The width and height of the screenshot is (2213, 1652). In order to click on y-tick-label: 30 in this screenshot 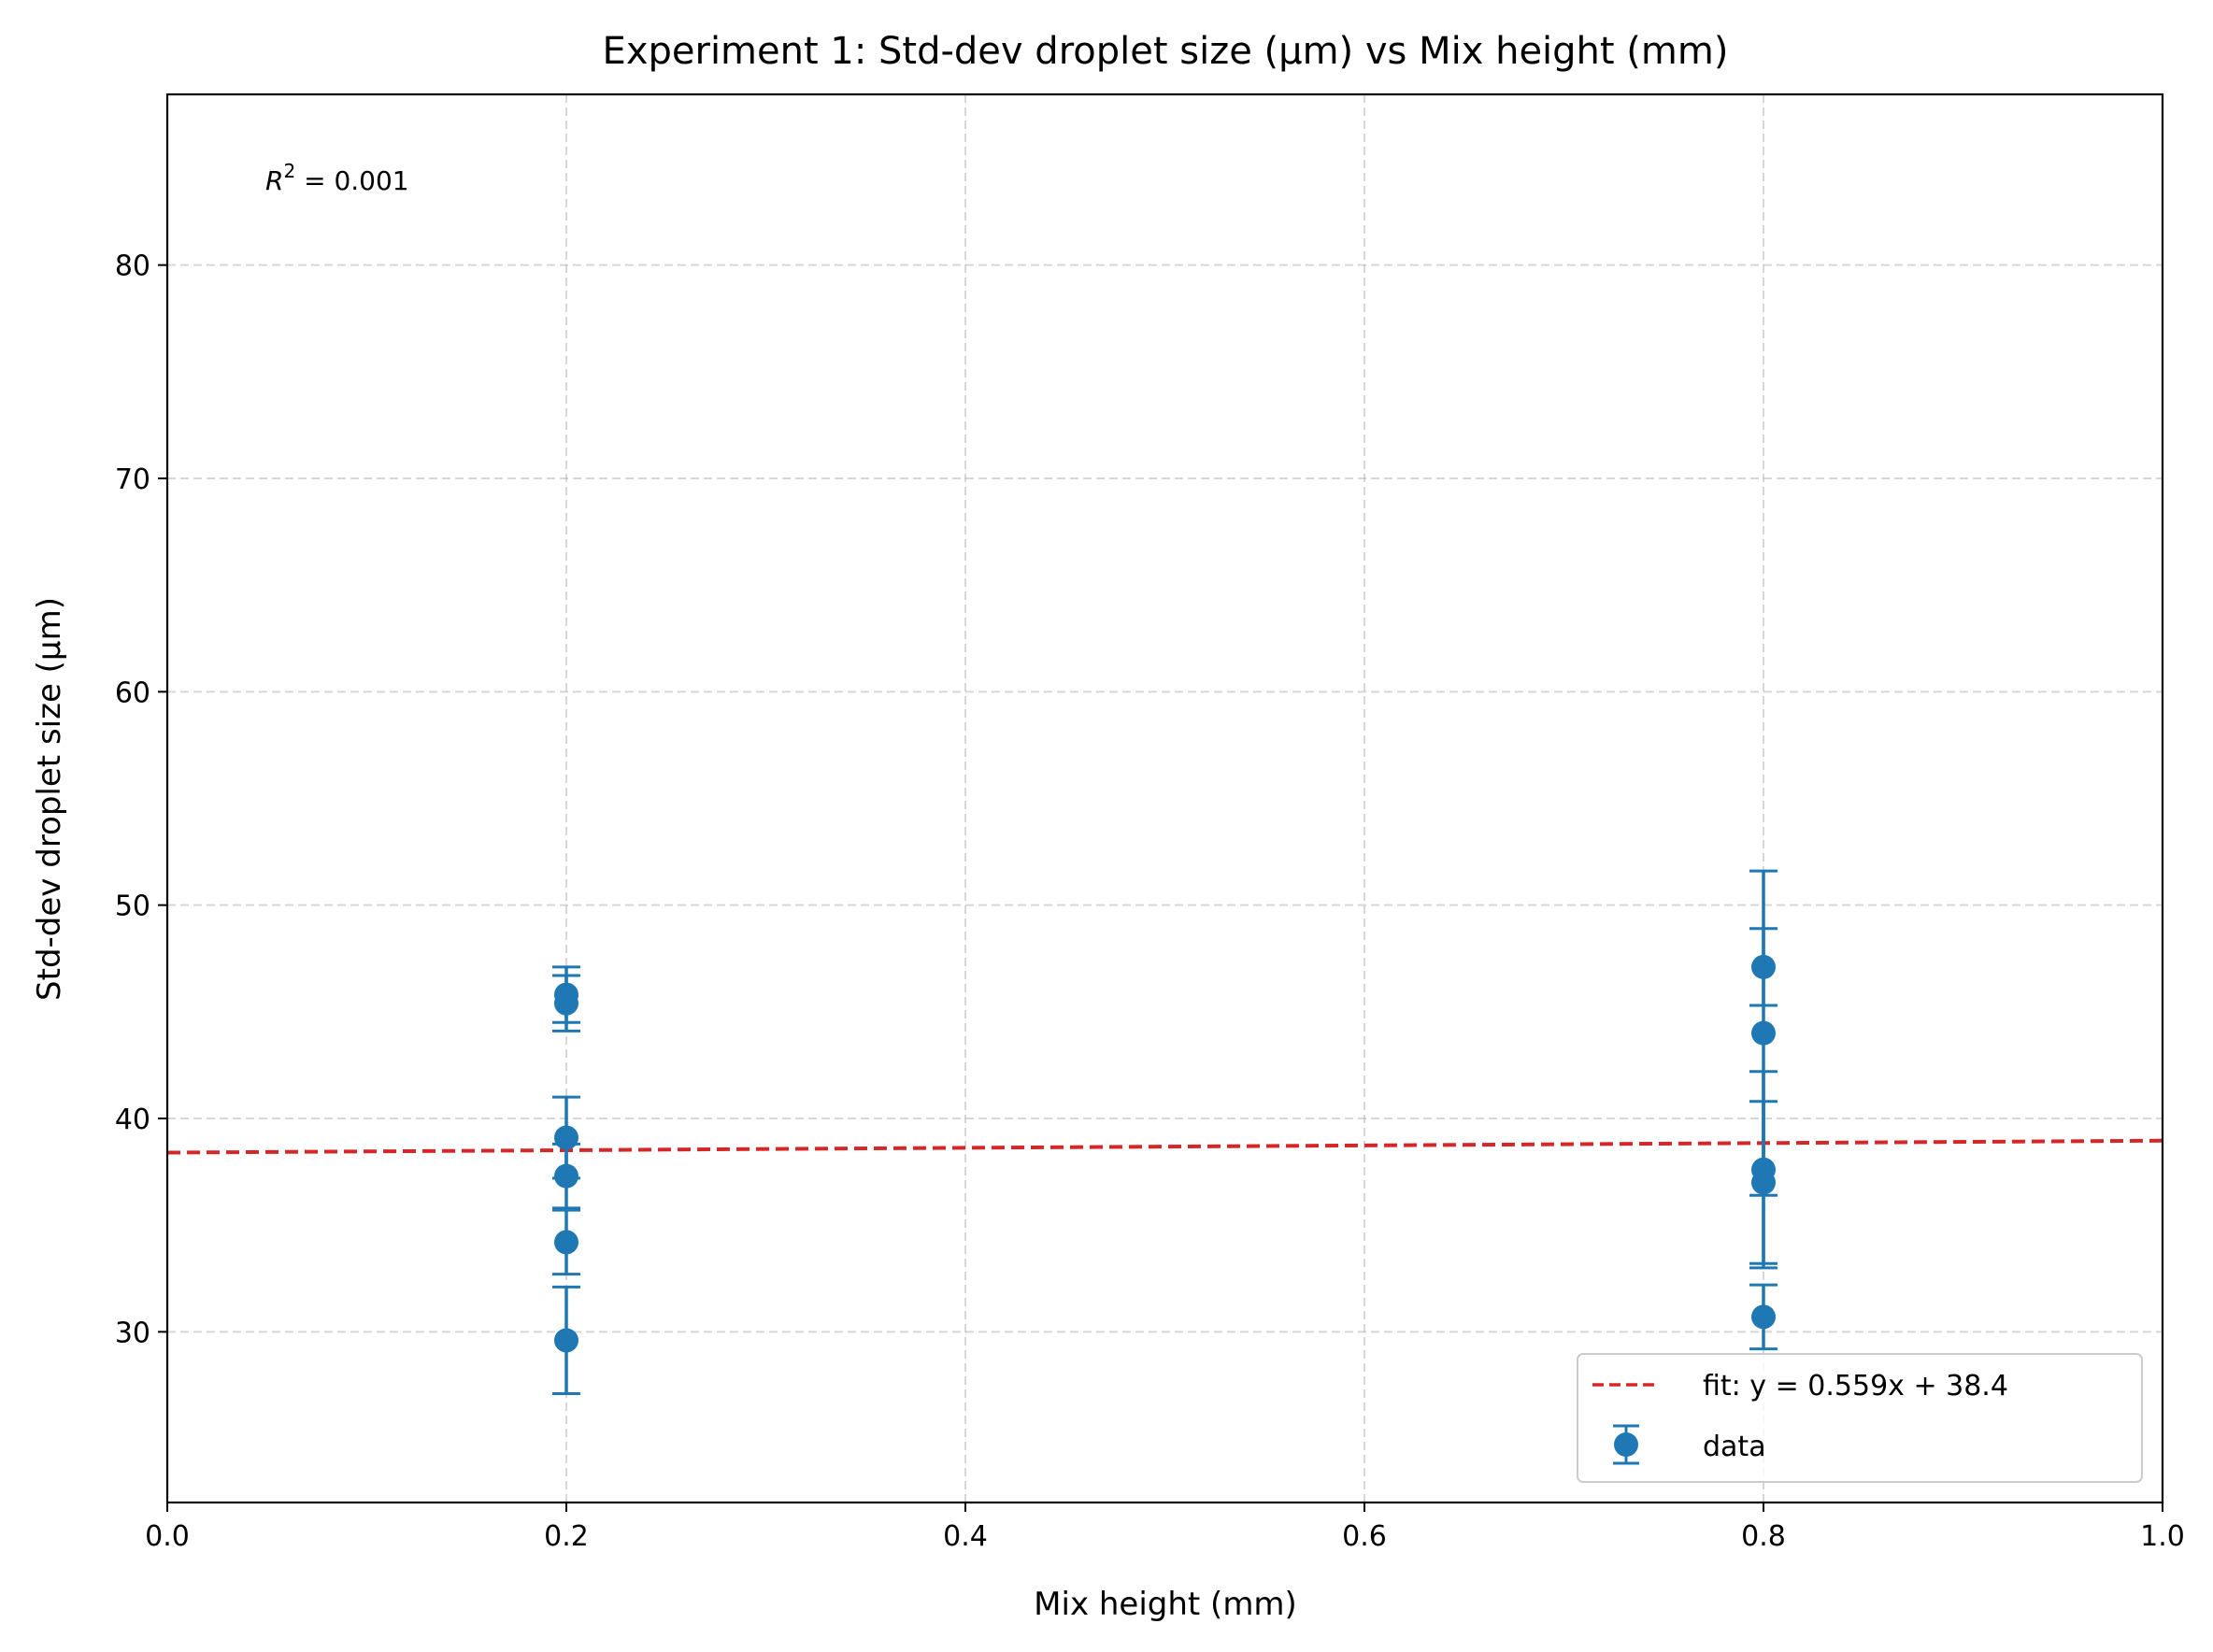, I will do `click(132, 1333)`.